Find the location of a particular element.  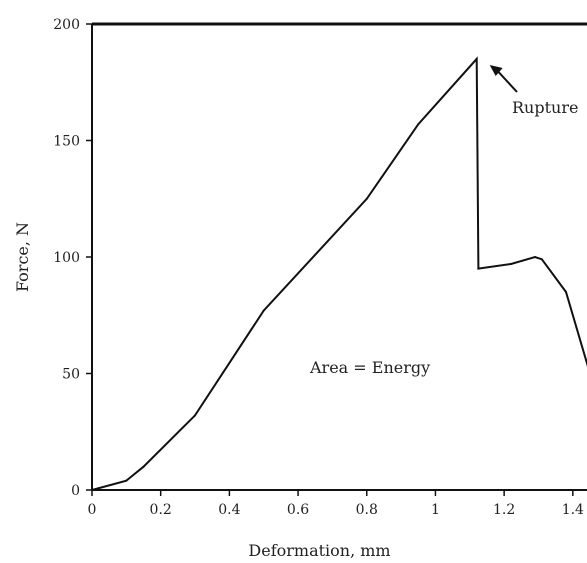

x-tick-label: 1.2 is located at coordinates (504, 510).